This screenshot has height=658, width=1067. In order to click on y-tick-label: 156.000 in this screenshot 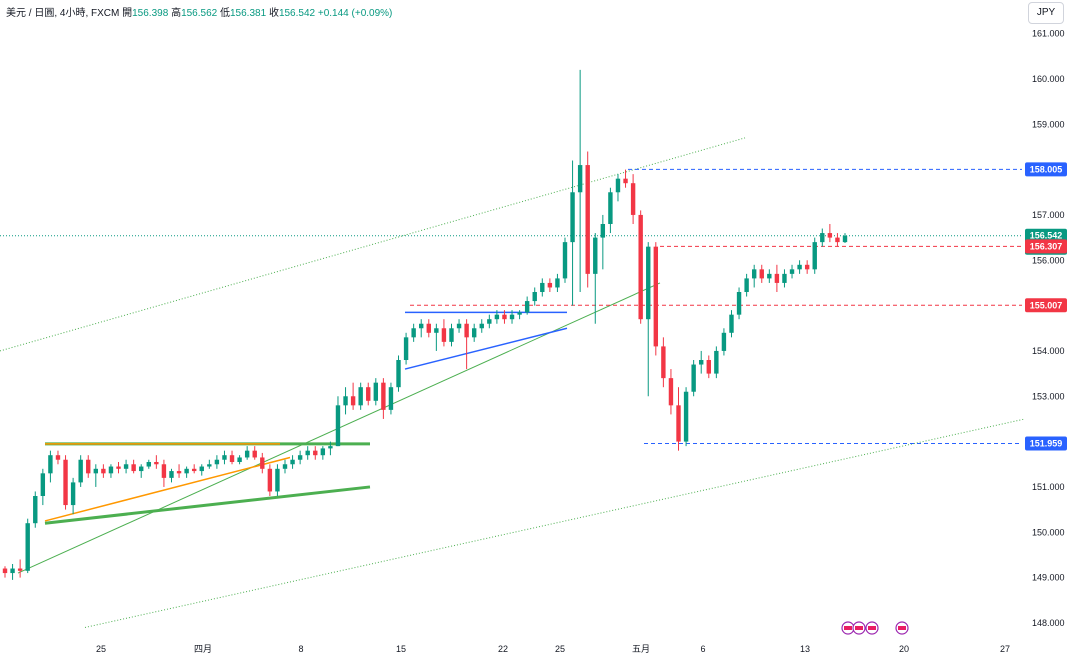, I will do `click(1048, 260)`.